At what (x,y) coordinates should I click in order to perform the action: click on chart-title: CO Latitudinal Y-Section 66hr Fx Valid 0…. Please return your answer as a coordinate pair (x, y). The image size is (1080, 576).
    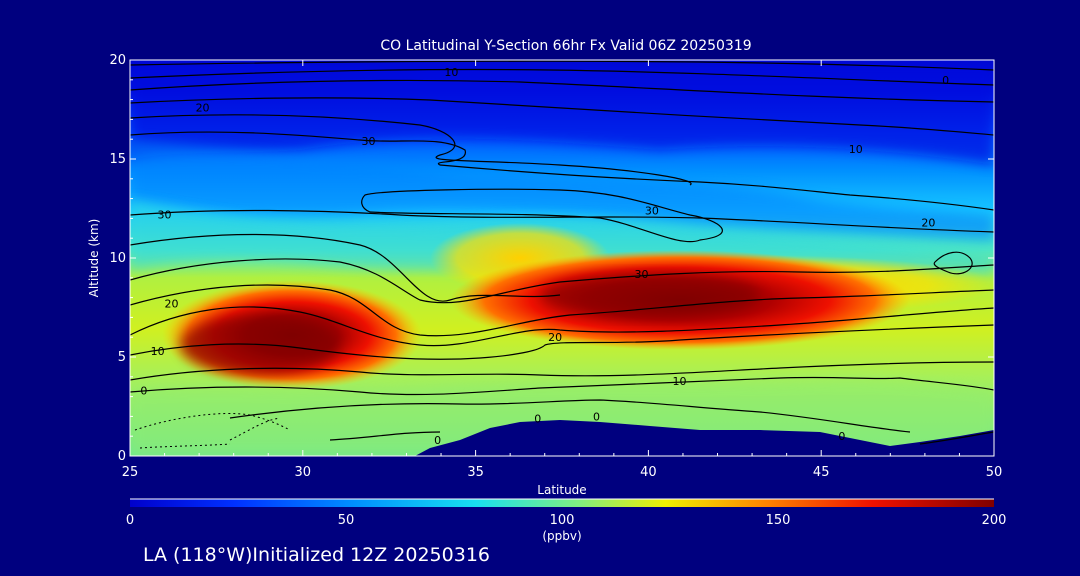
    Looking at the image, I should click on (565, 46).